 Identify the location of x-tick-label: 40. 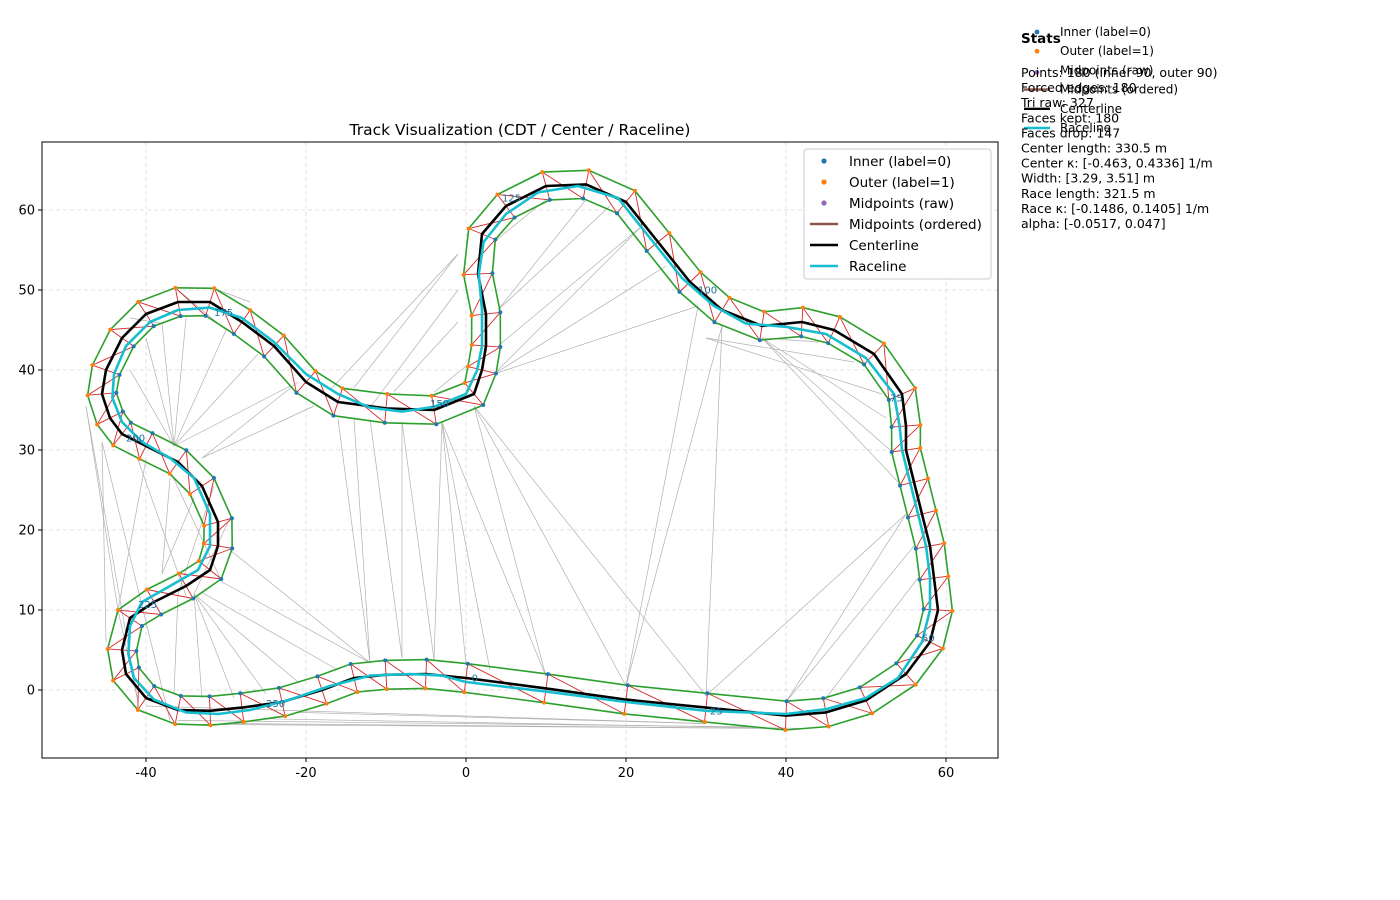
(786, 773).